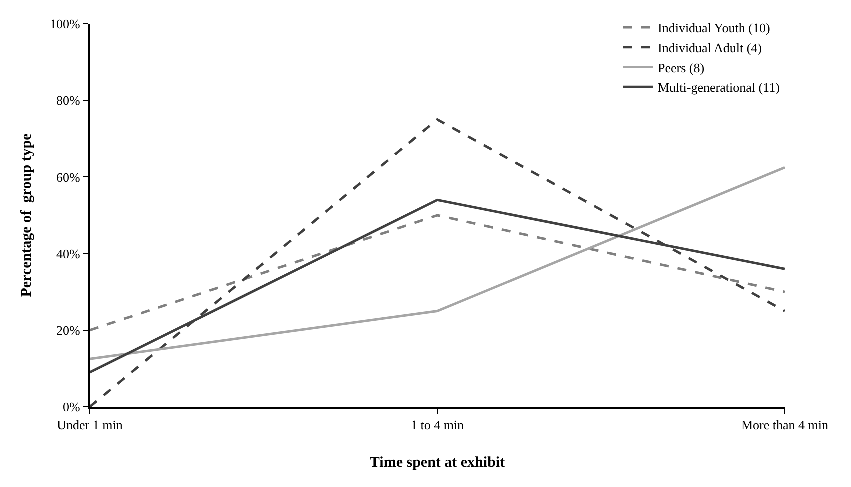  I want to click on legend-label: Individual Youth (10), so click(714, 28).